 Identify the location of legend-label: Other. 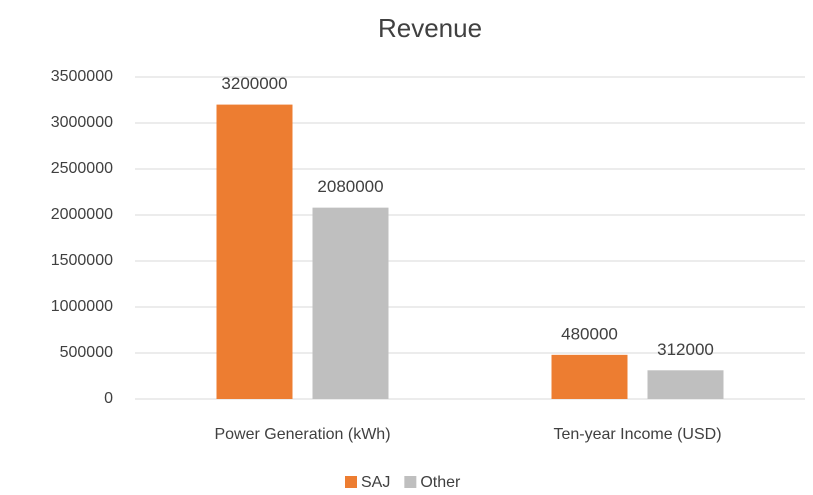
(440, 482).